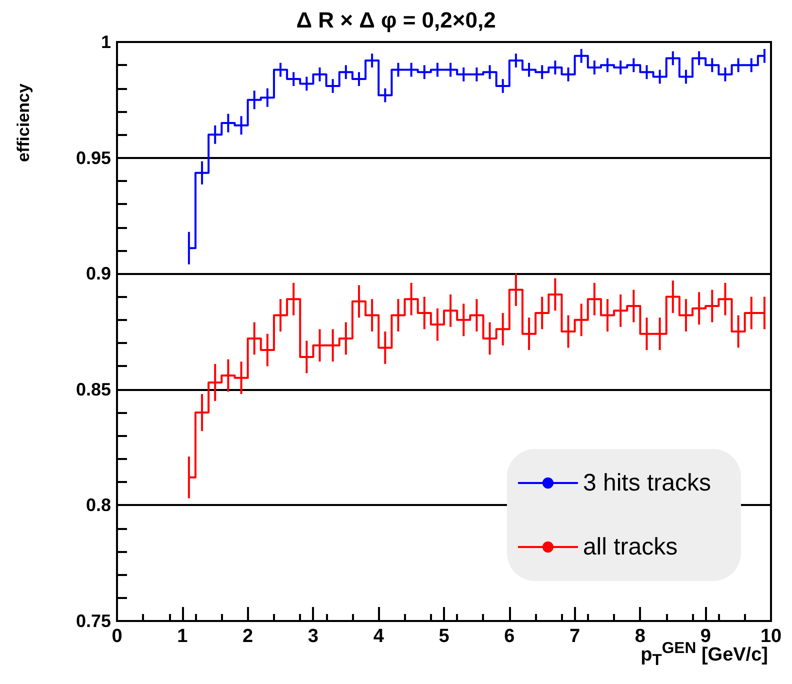 The width and height of the screenshot is (792, 684). What do you see at coordinates (640, 636) in the screenshot?
I see `x-tick-label: 8` at bounding box center [640, 636].